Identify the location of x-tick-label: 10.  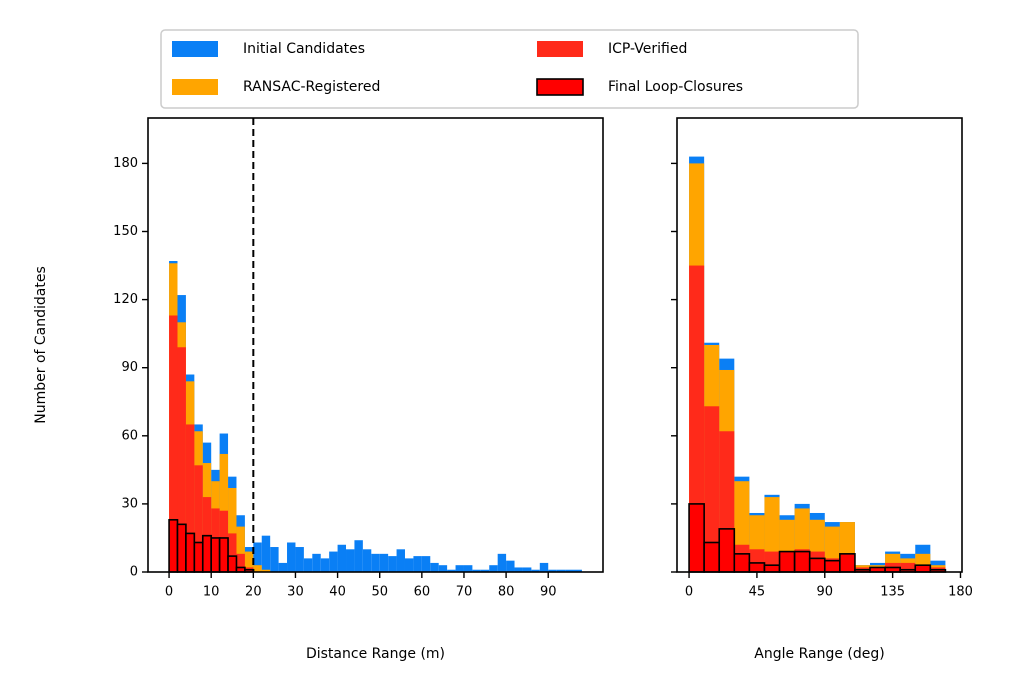
(211, 592).